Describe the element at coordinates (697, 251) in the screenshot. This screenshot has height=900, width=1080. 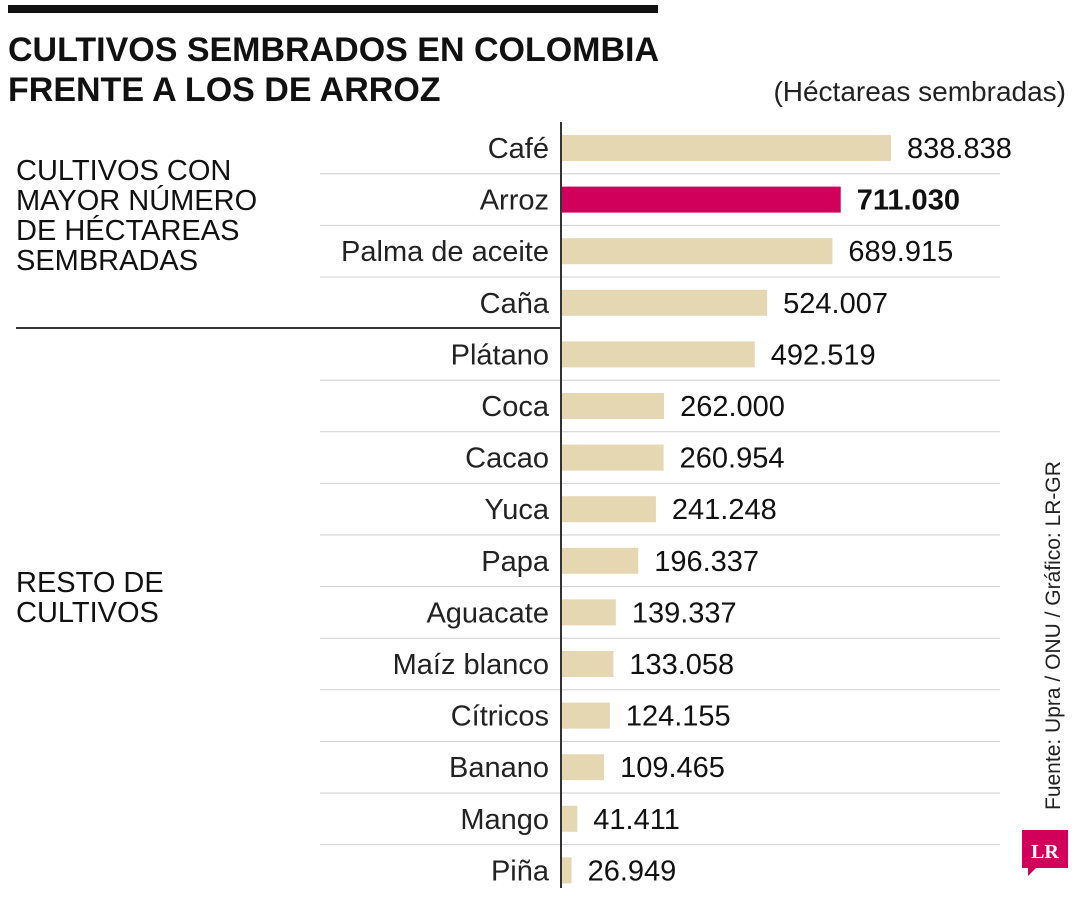
I see `bar-palma-de-aceite` at that location.